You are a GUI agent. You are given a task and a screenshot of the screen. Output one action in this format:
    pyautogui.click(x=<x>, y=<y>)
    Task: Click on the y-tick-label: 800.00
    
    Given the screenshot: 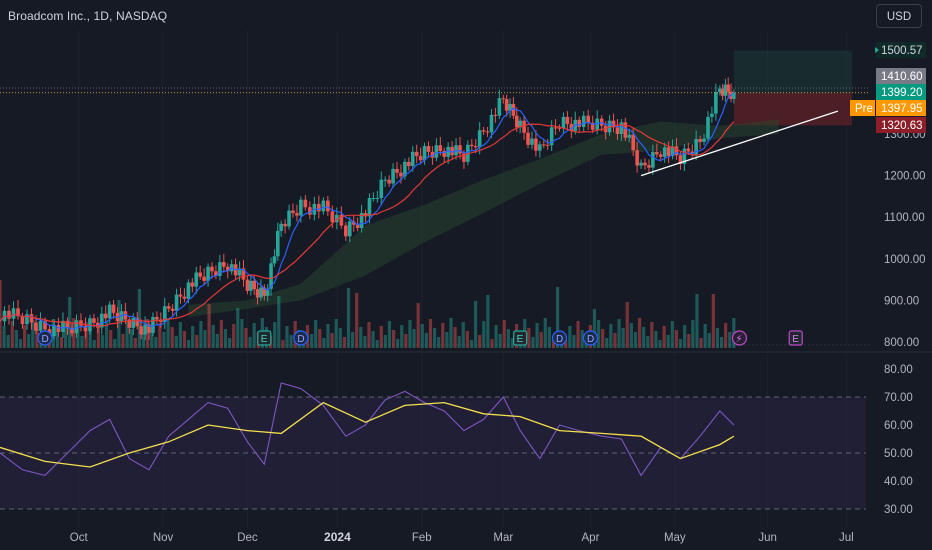 What is the action you would take?
    pyautogui.click(x=901, y=343)
    